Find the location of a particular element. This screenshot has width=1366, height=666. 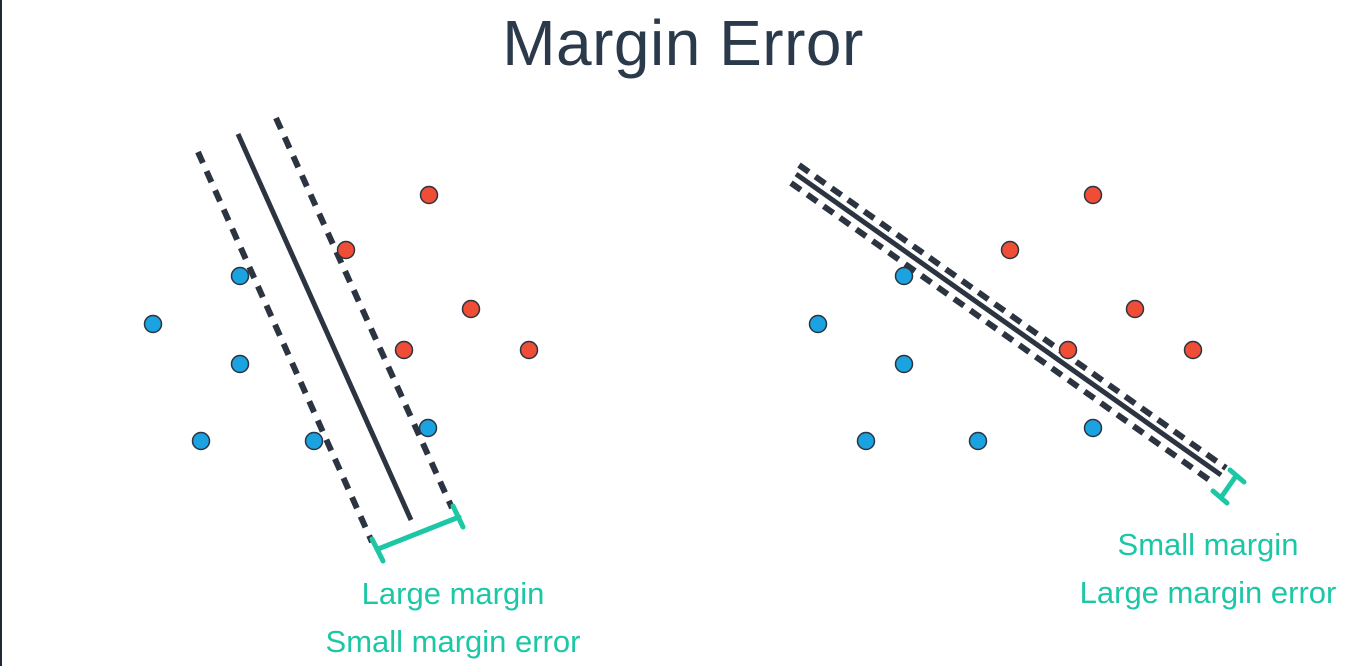

left-margin-line-lower is located at coordinates (364, 313).